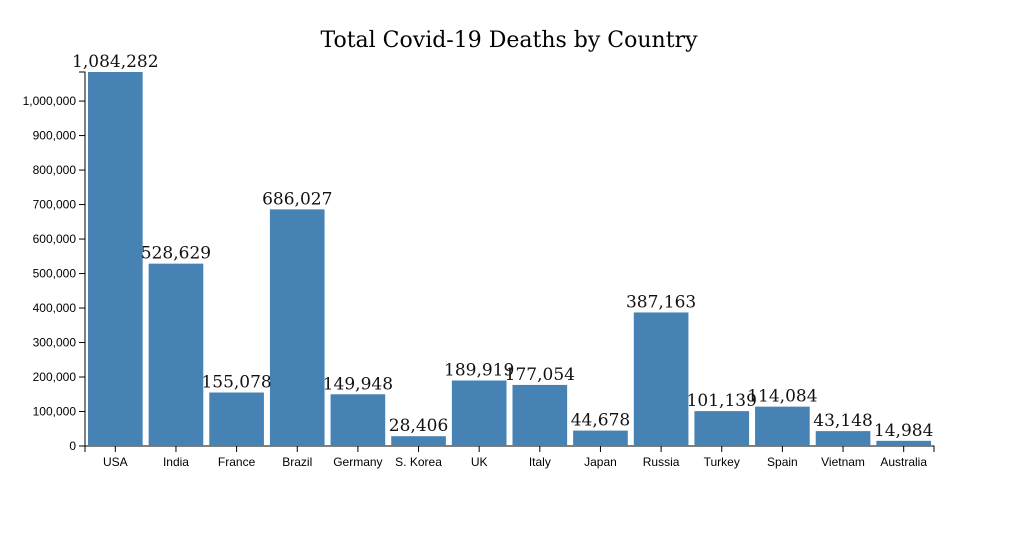 This screenshot has height=541, width=1023. What do you see at coordinates (661, 302) in the screenshot?
I see `bar-value-label: 387,163` at bounding box center [661, 302].